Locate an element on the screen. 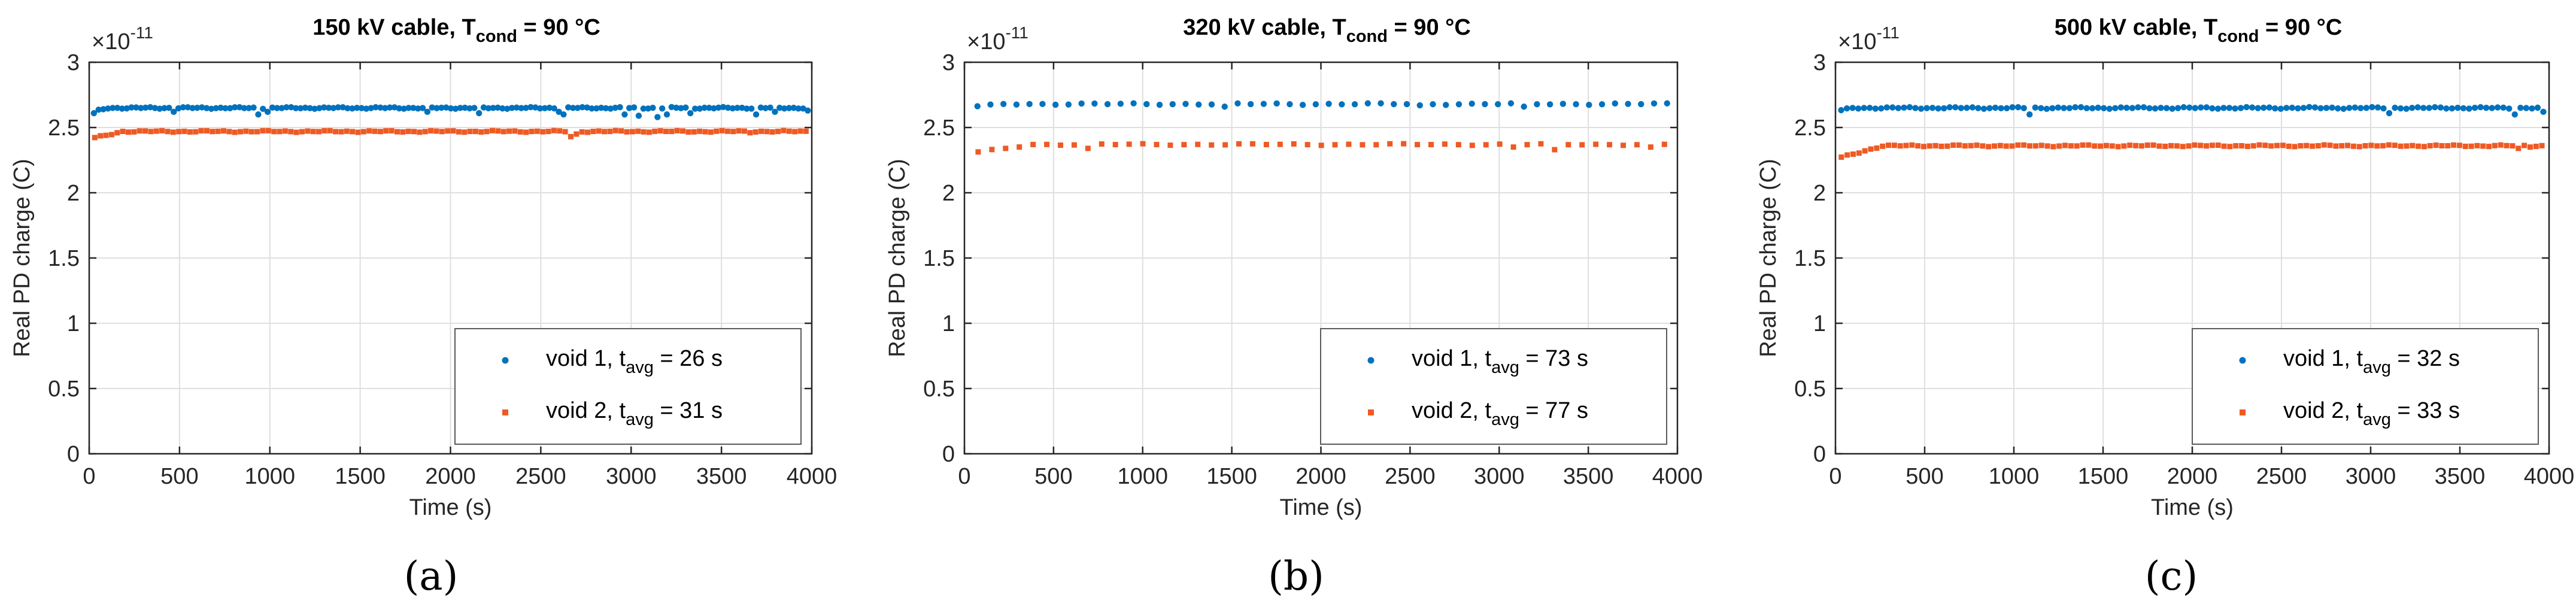  legend-label-void1: void 1, tavg = 26 s is located at coordinates (634, 362).